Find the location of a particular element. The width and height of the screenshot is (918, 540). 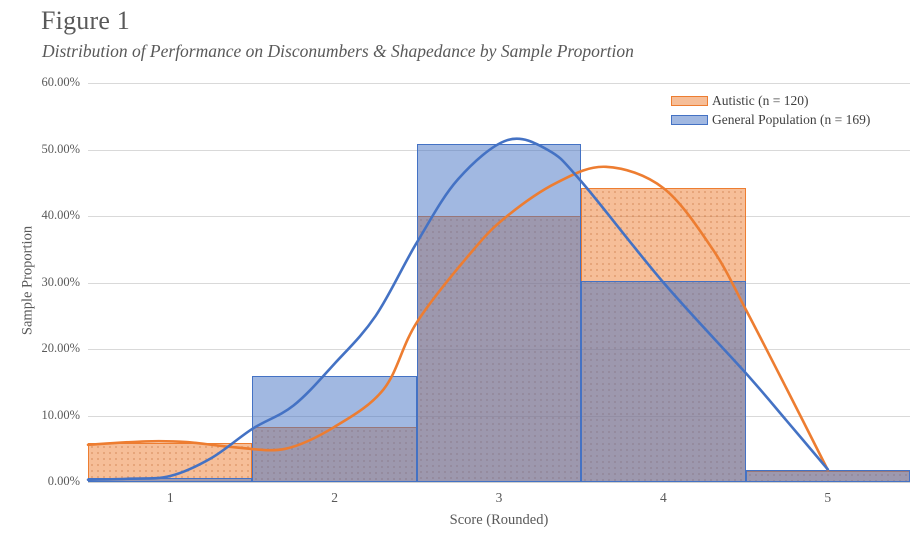

y-tick-label-0: 0.00% is located at coordinates (63, 481).